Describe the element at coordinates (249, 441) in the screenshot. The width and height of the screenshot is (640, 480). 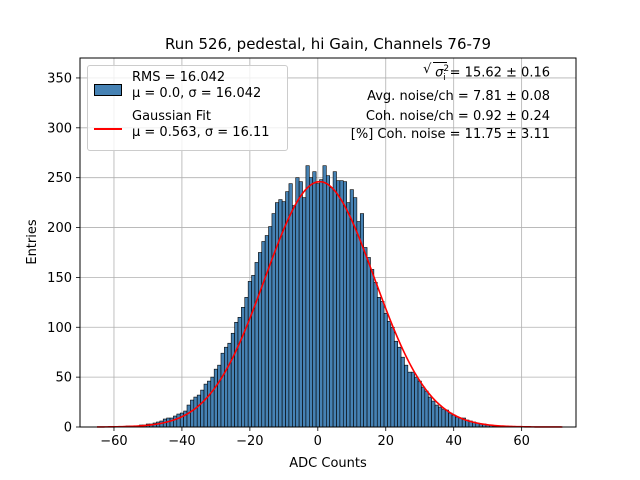
I see `x-tick-label: −20` at that location.